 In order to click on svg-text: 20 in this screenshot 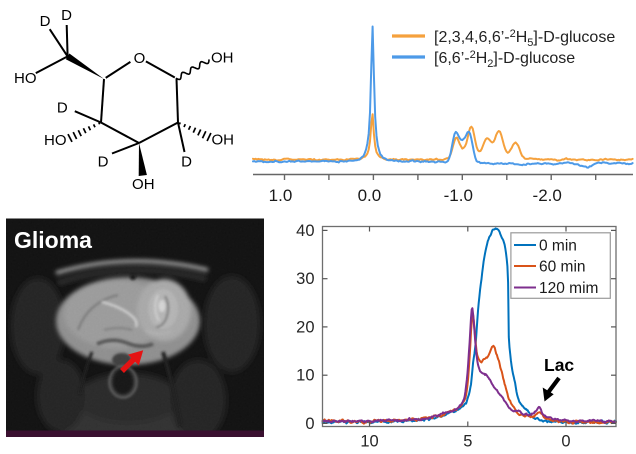, I will do `click(305, 327)`.